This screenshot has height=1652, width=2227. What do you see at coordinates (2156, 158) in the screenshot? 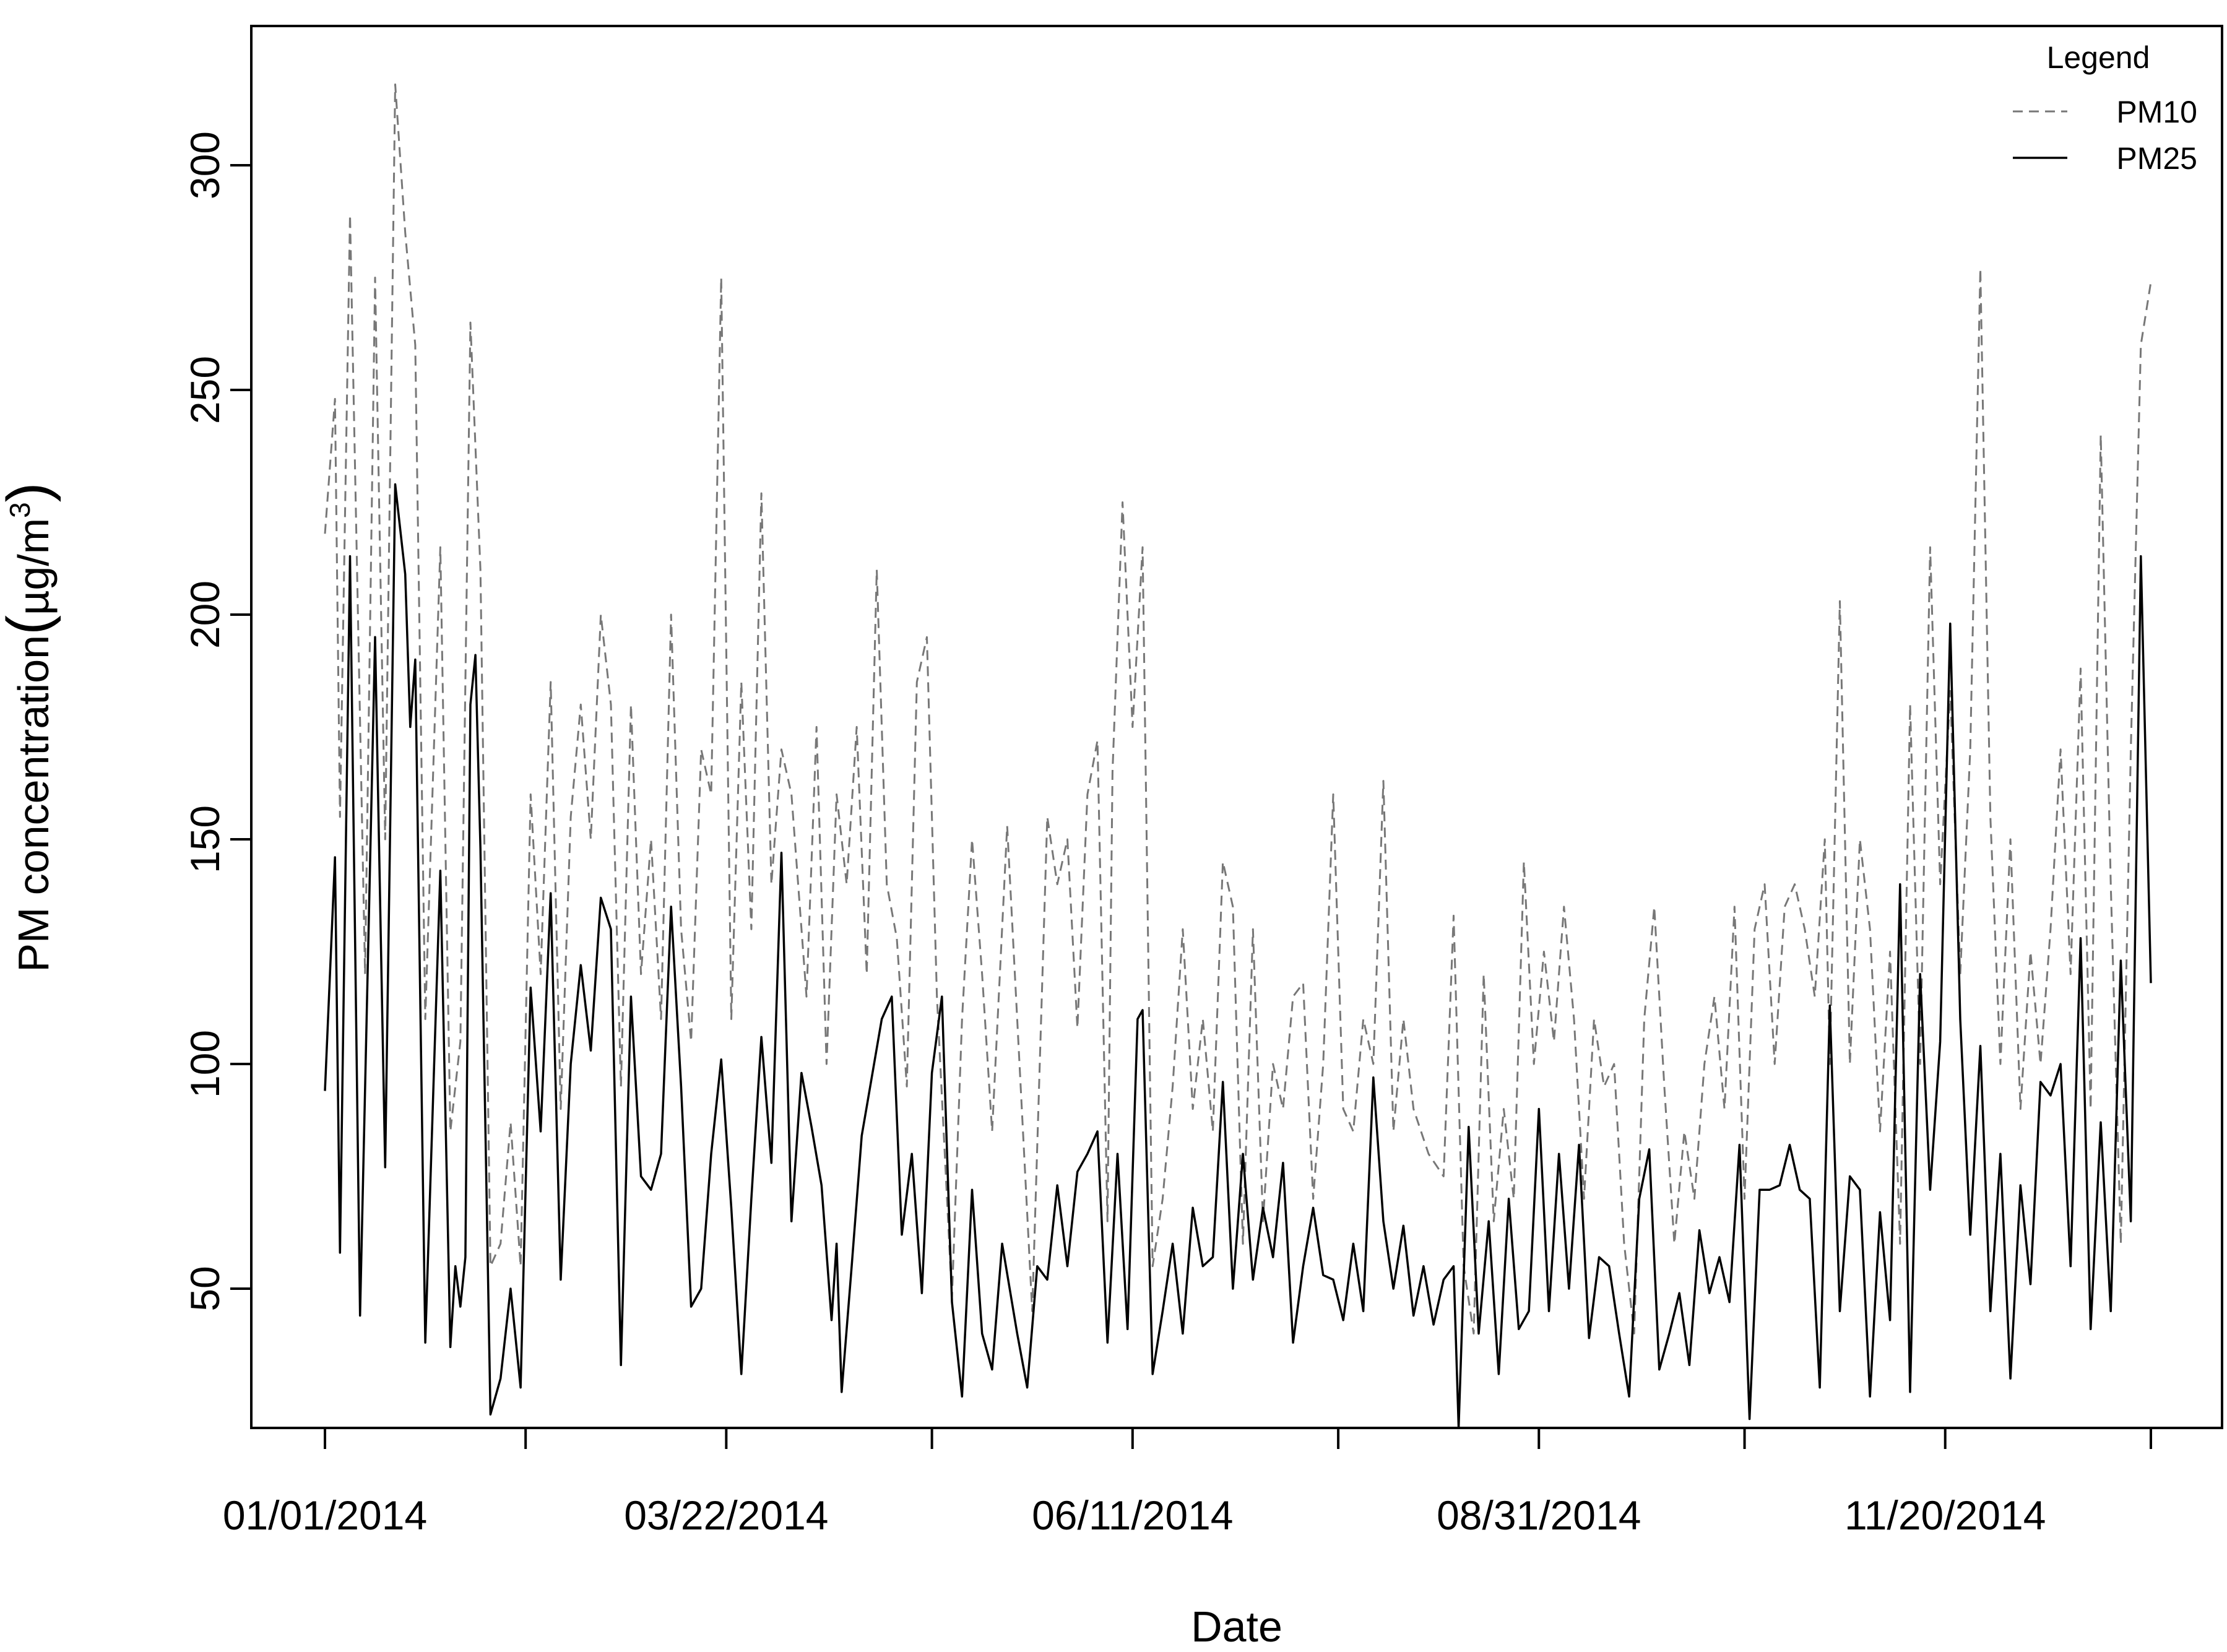
I see `legend-label-pm25: PM25` at bounding box center [2156, 158].